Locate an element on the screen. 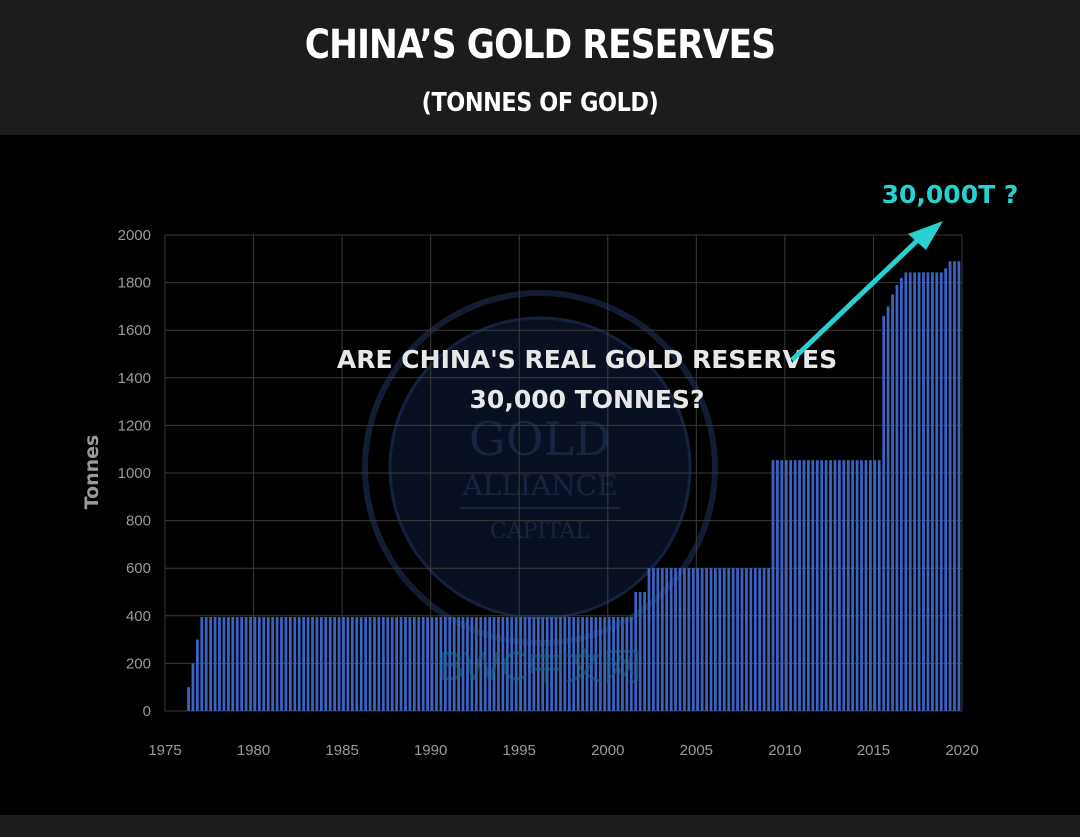  y-tick-label: 1800 is located at coordinates (134, 283).